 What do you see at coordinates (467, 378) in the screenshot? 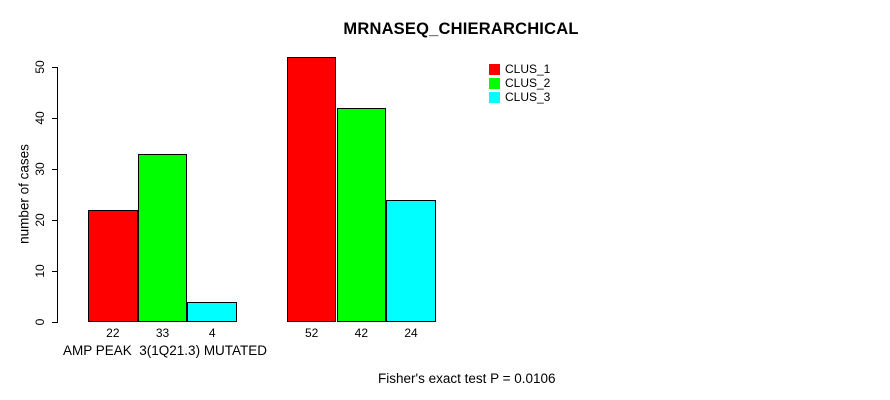
I see `annotation-text: Fisher's exact test P = 0.0106` at bounding box center [467, 378].